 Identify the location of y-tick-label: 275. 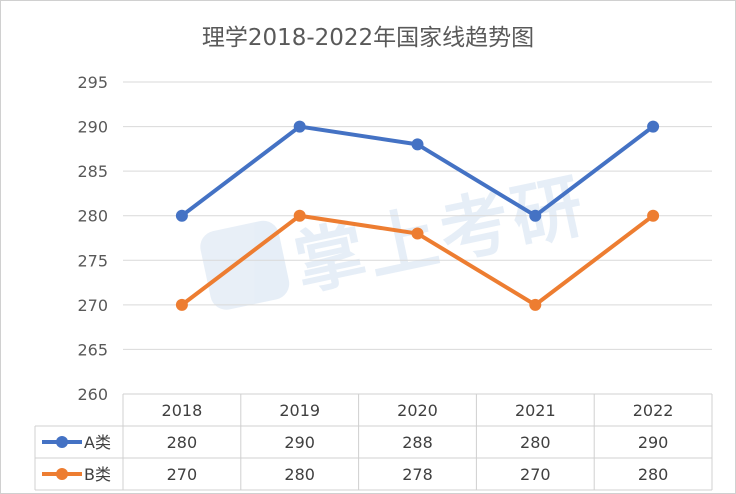
(92, 260).